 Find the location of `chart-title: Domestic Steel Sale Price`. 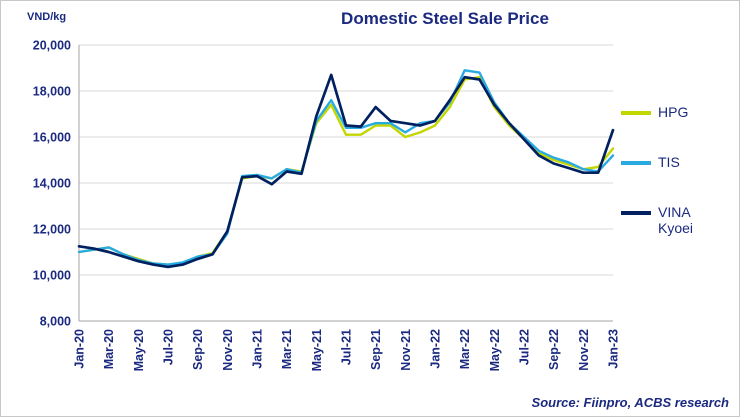

chart-title: Domestic Steel Sale Price is located at coordinates (445, 18).